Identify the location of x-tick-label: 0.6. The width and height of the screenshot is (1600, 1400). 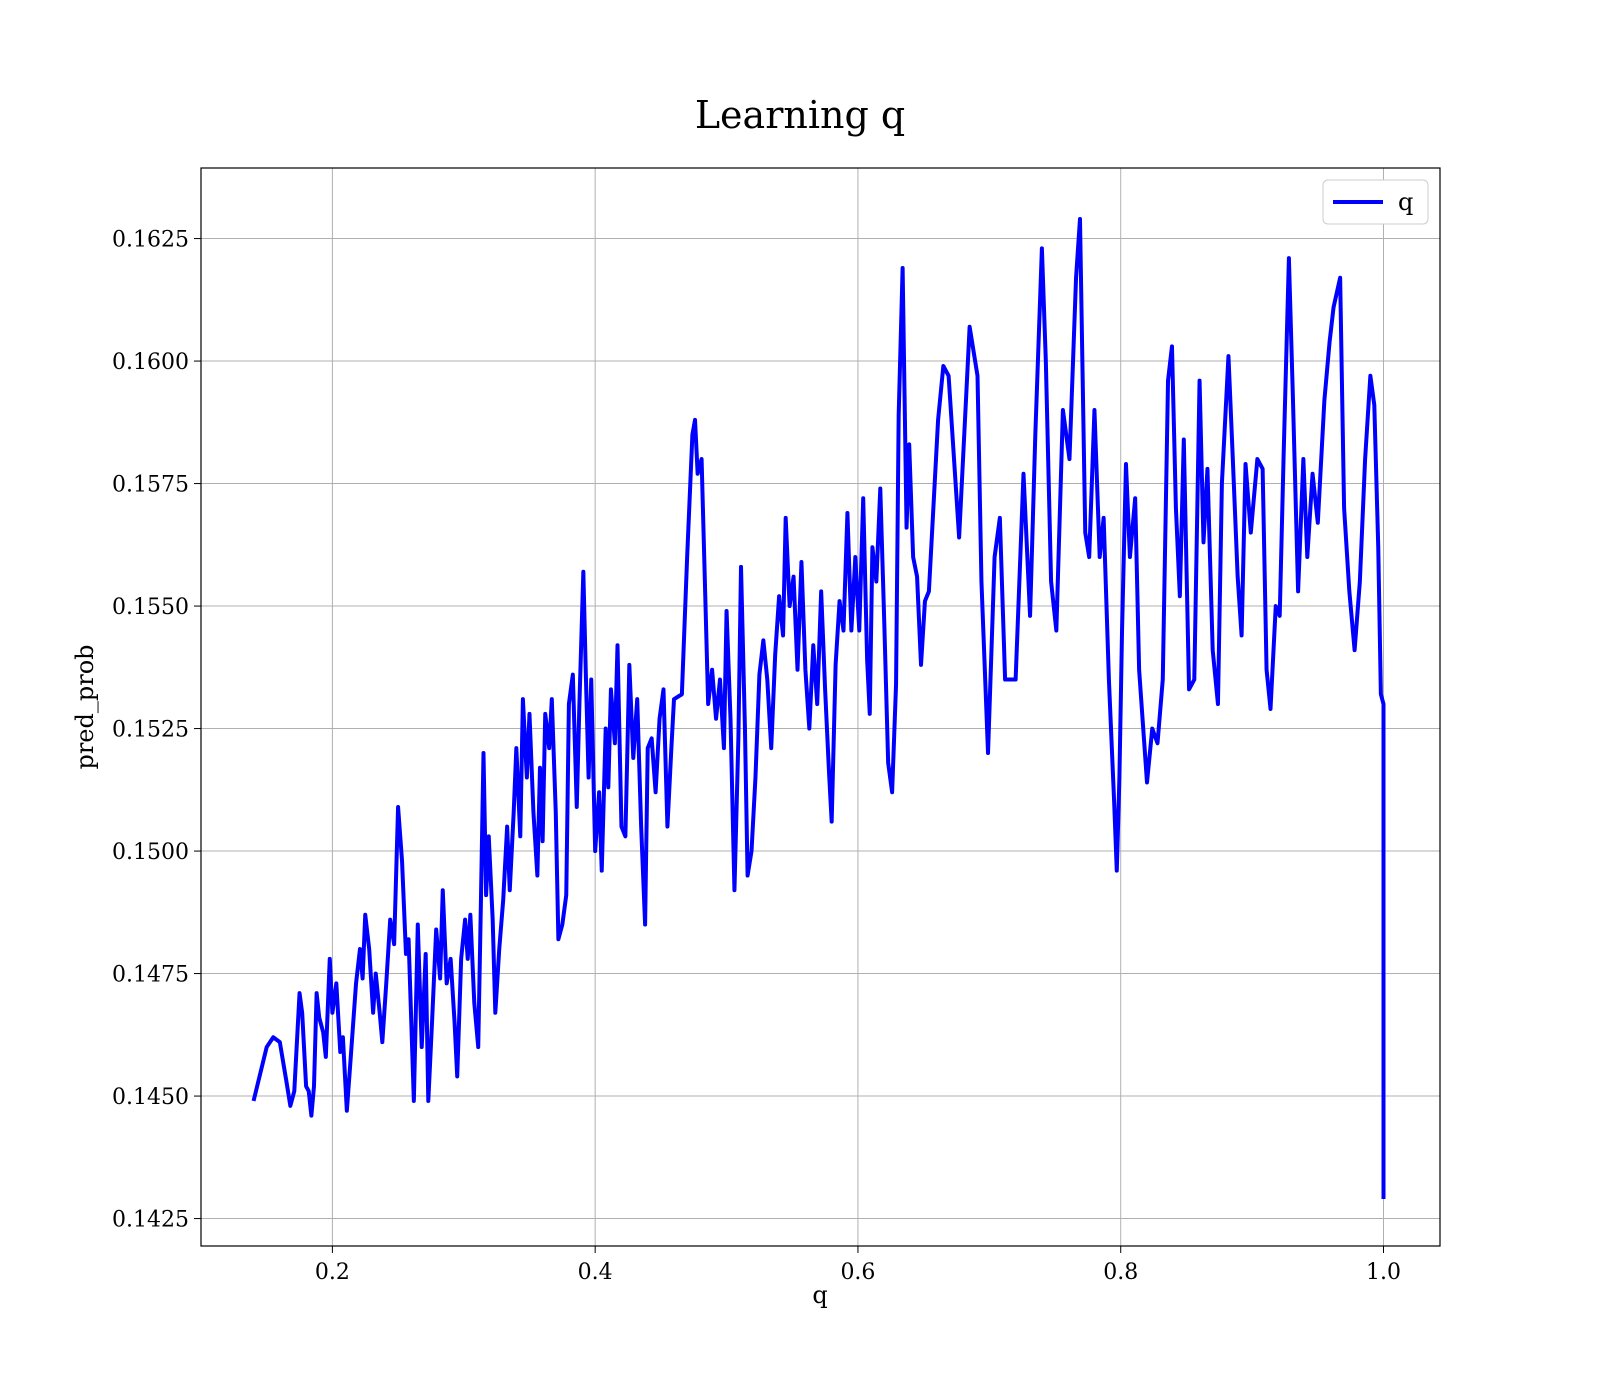
(857, 1272).